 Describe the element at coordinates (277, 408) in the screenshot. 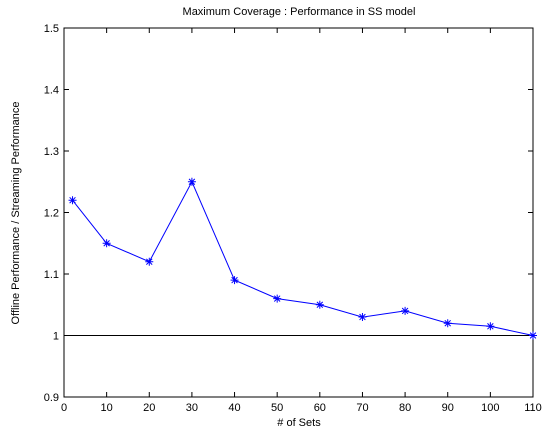

I see `x-tick-label: 50` at that location.